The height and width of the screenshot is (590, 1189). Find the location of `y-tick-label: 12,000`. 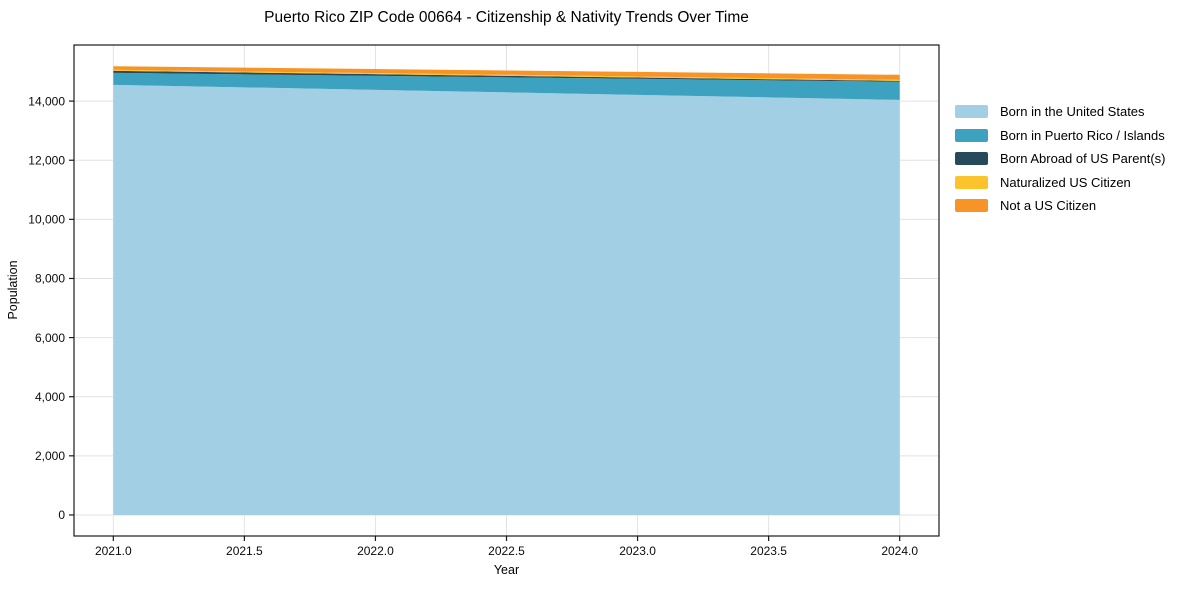

y-tick-label: 12,000 is located at coordinates (46, 160).